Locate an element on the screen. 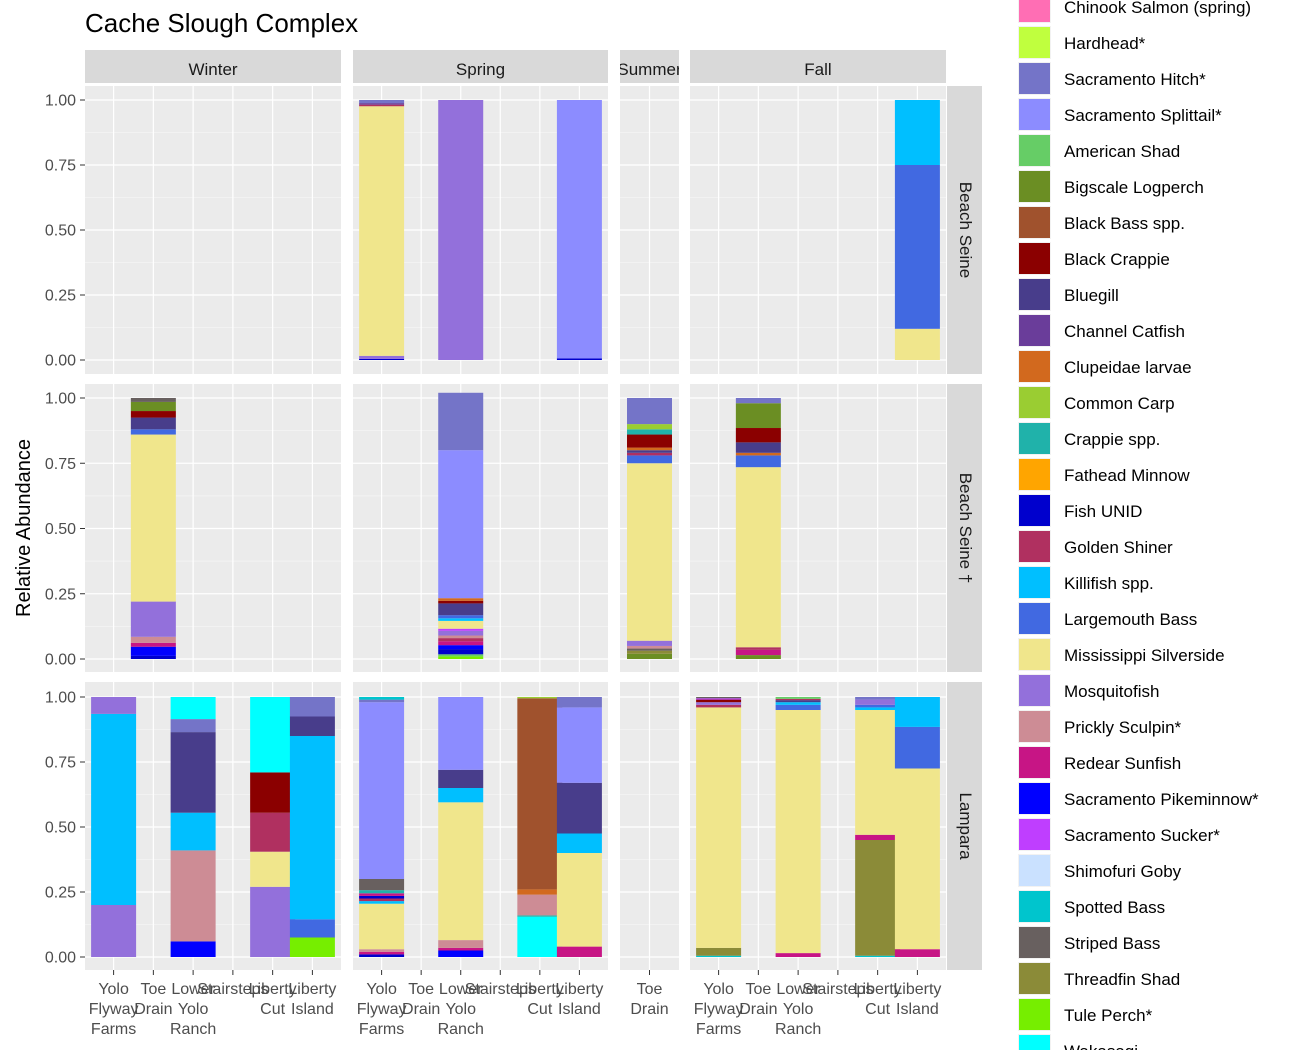 The height and width of the screenshot is (1050, 1300). bar-beach-seine-spring-lower-yolo-ranch is located at coordinates (461, 230).